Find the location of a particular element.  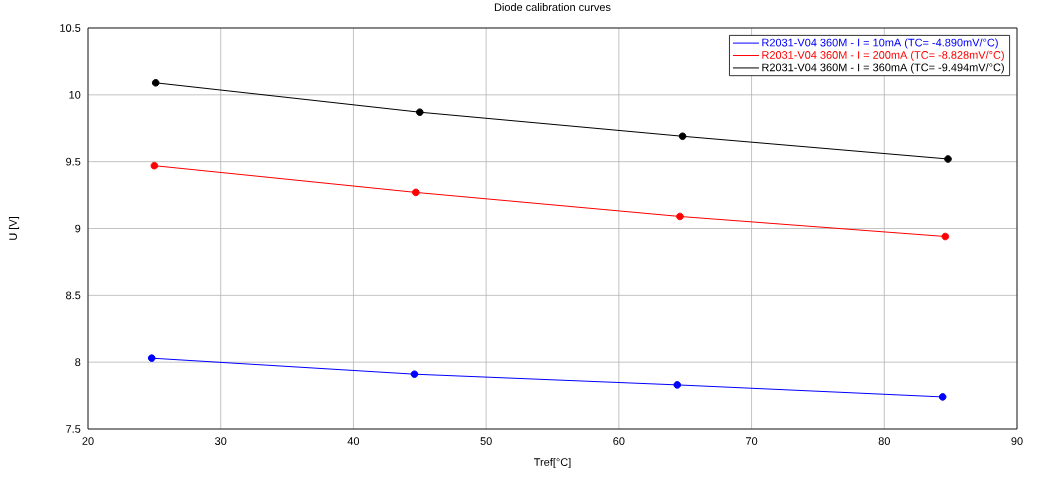

x-tick-label: 80 is located at coordinates (884, 441).